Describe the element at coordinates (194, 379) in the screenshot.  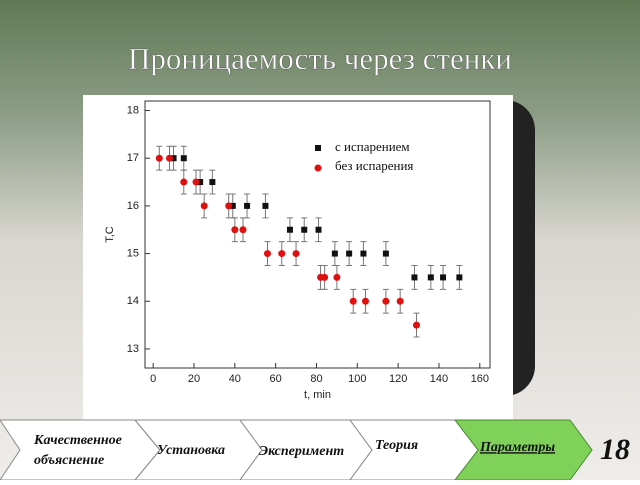
I see `x-tick-label: 20` at that location.